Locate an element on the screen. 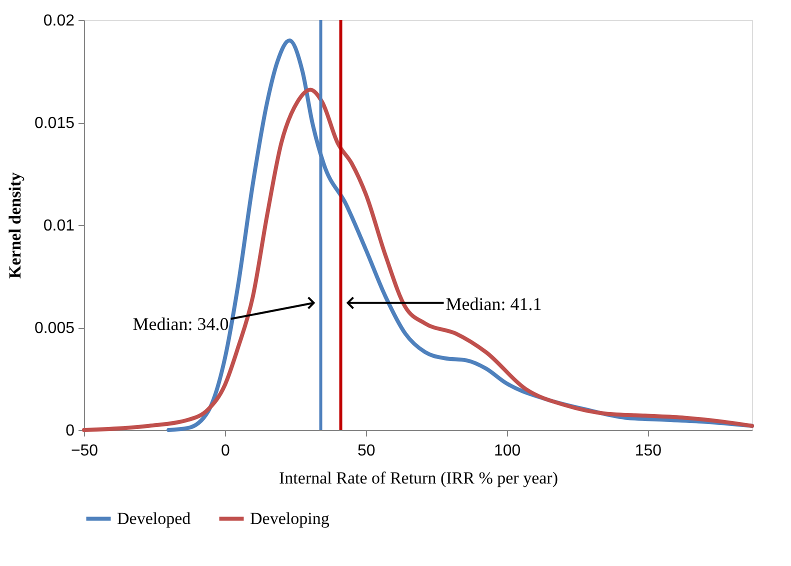 The image size is (791, 566). y-tick-label: 0.005 is located at coordinates (54, 328).